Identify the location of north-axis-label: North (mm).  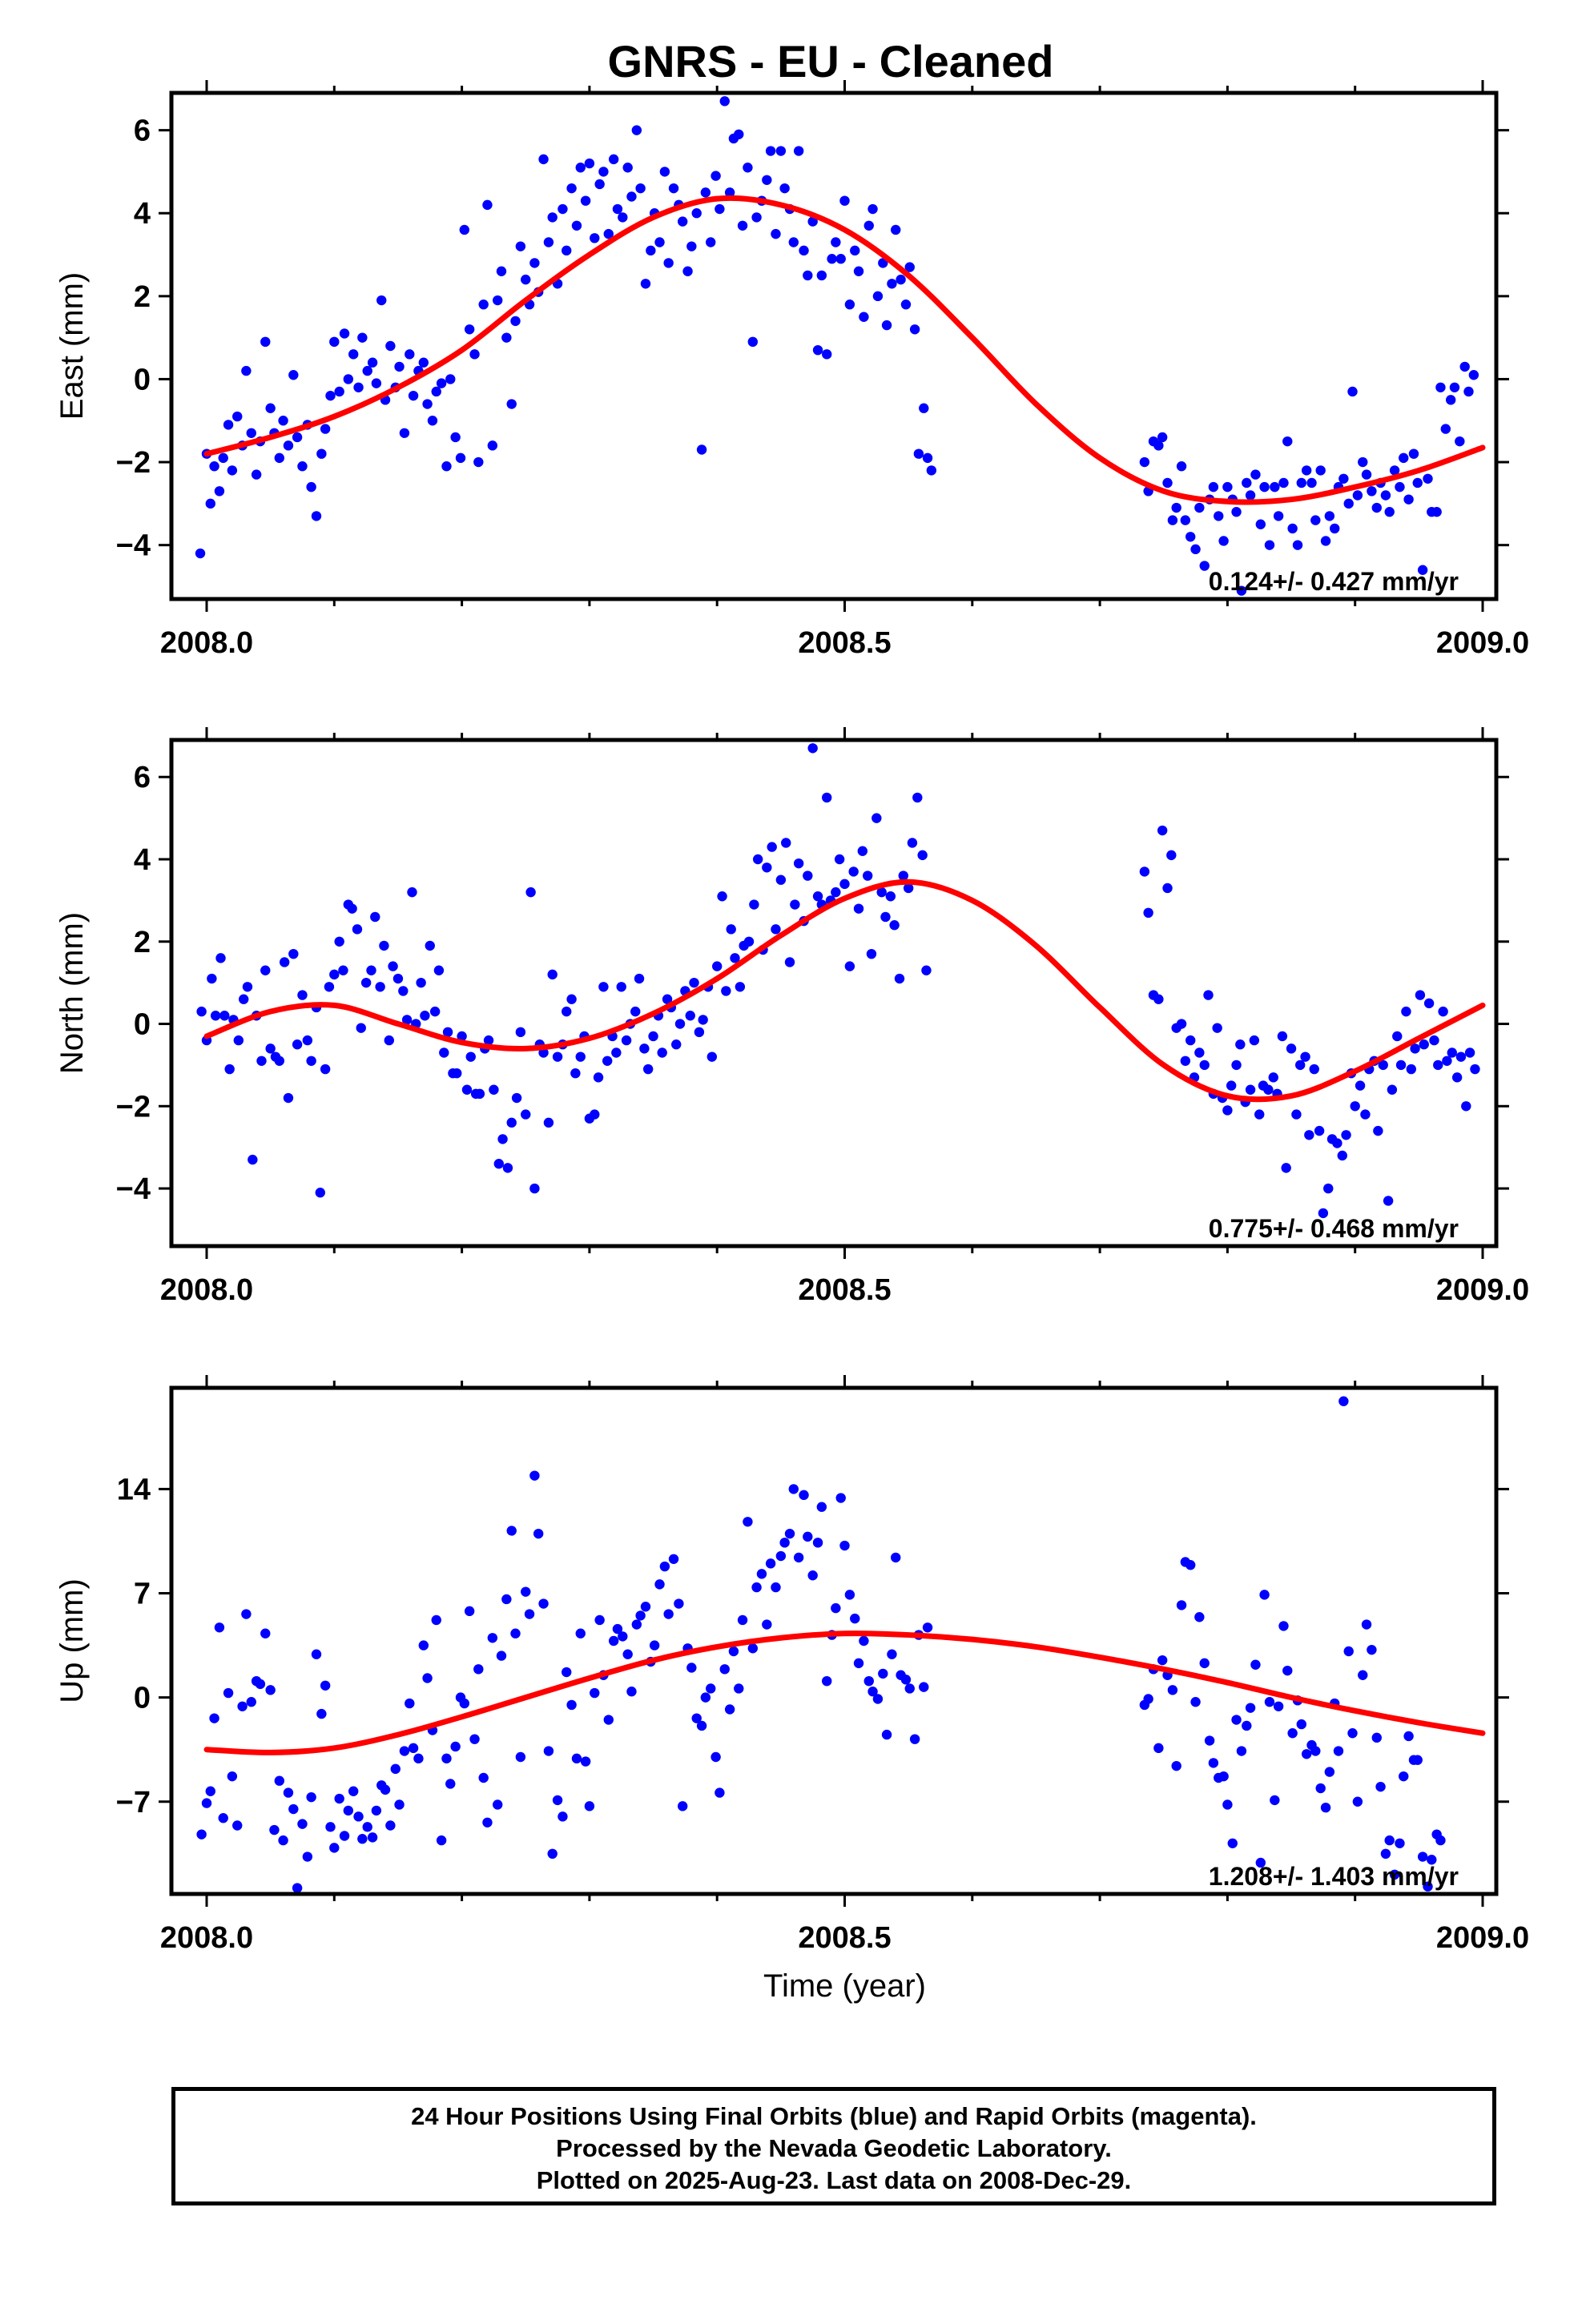
(72, 993).